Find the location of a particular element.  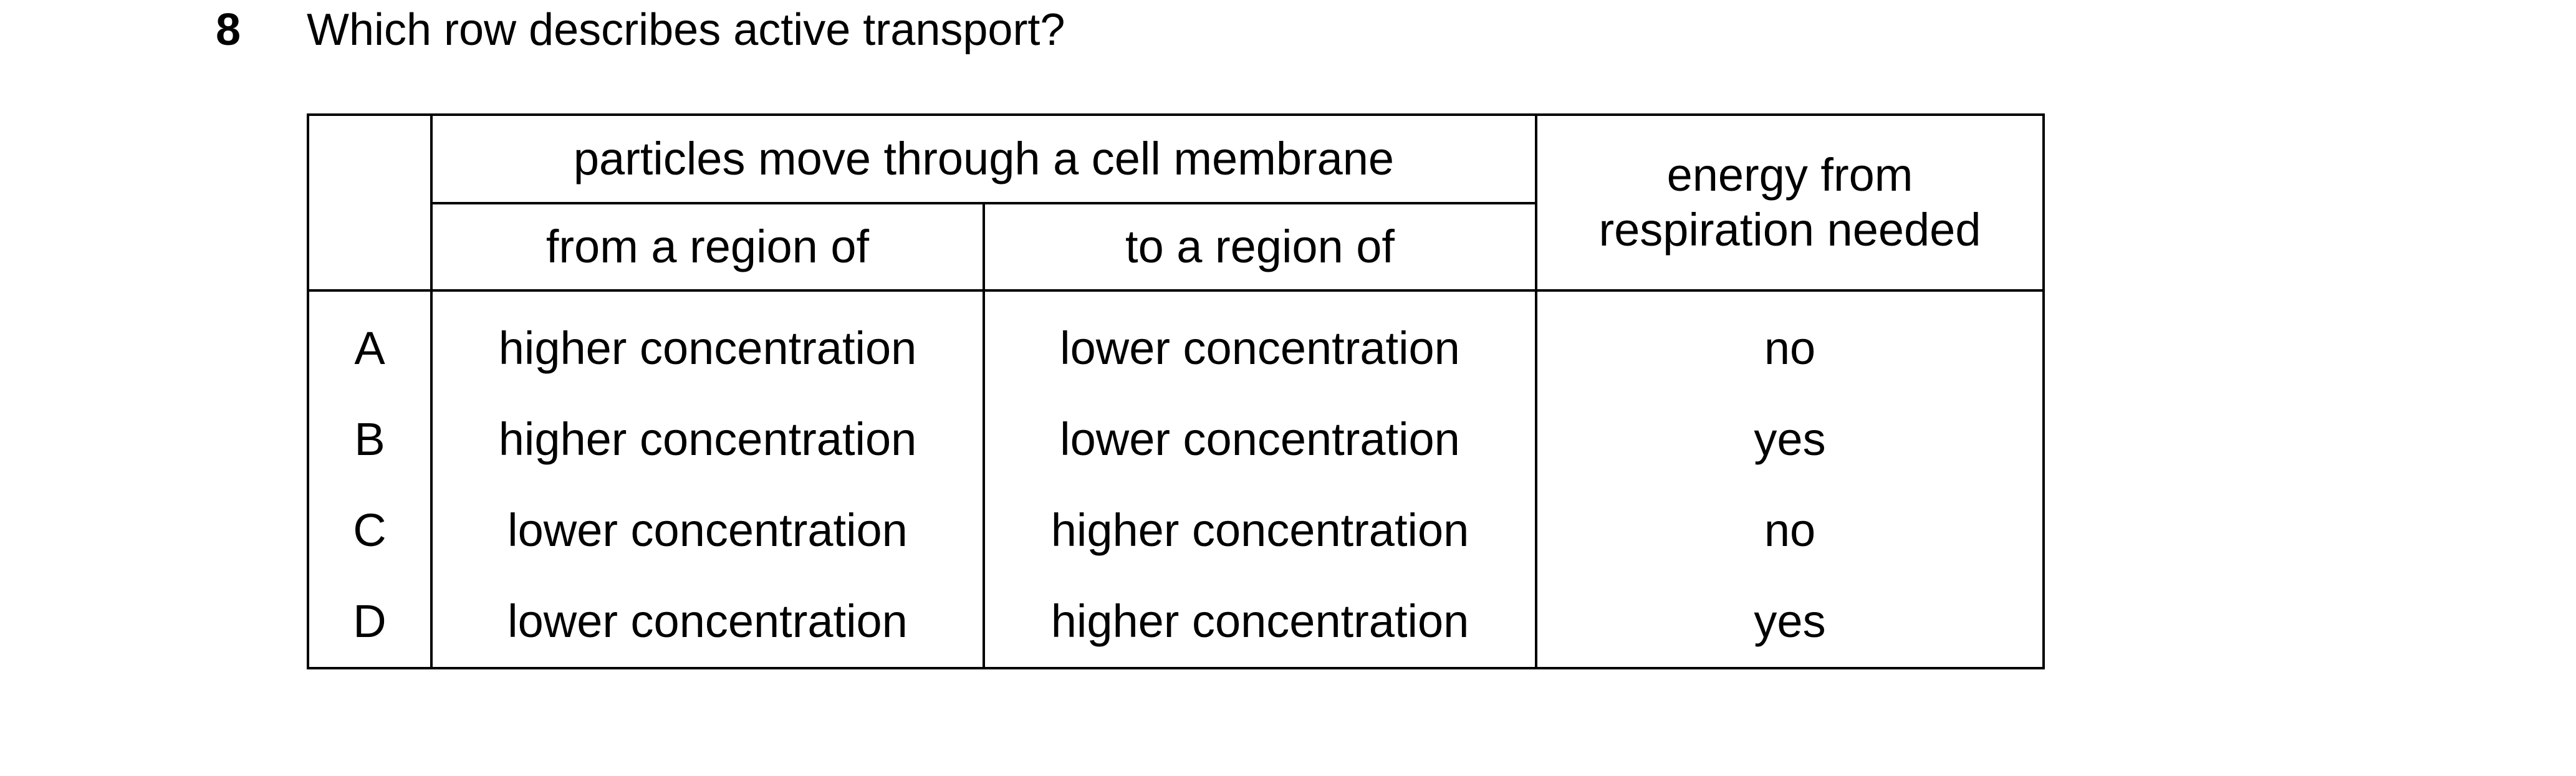

energy-header-line1: energy from is located at coordinates (1789, 175).